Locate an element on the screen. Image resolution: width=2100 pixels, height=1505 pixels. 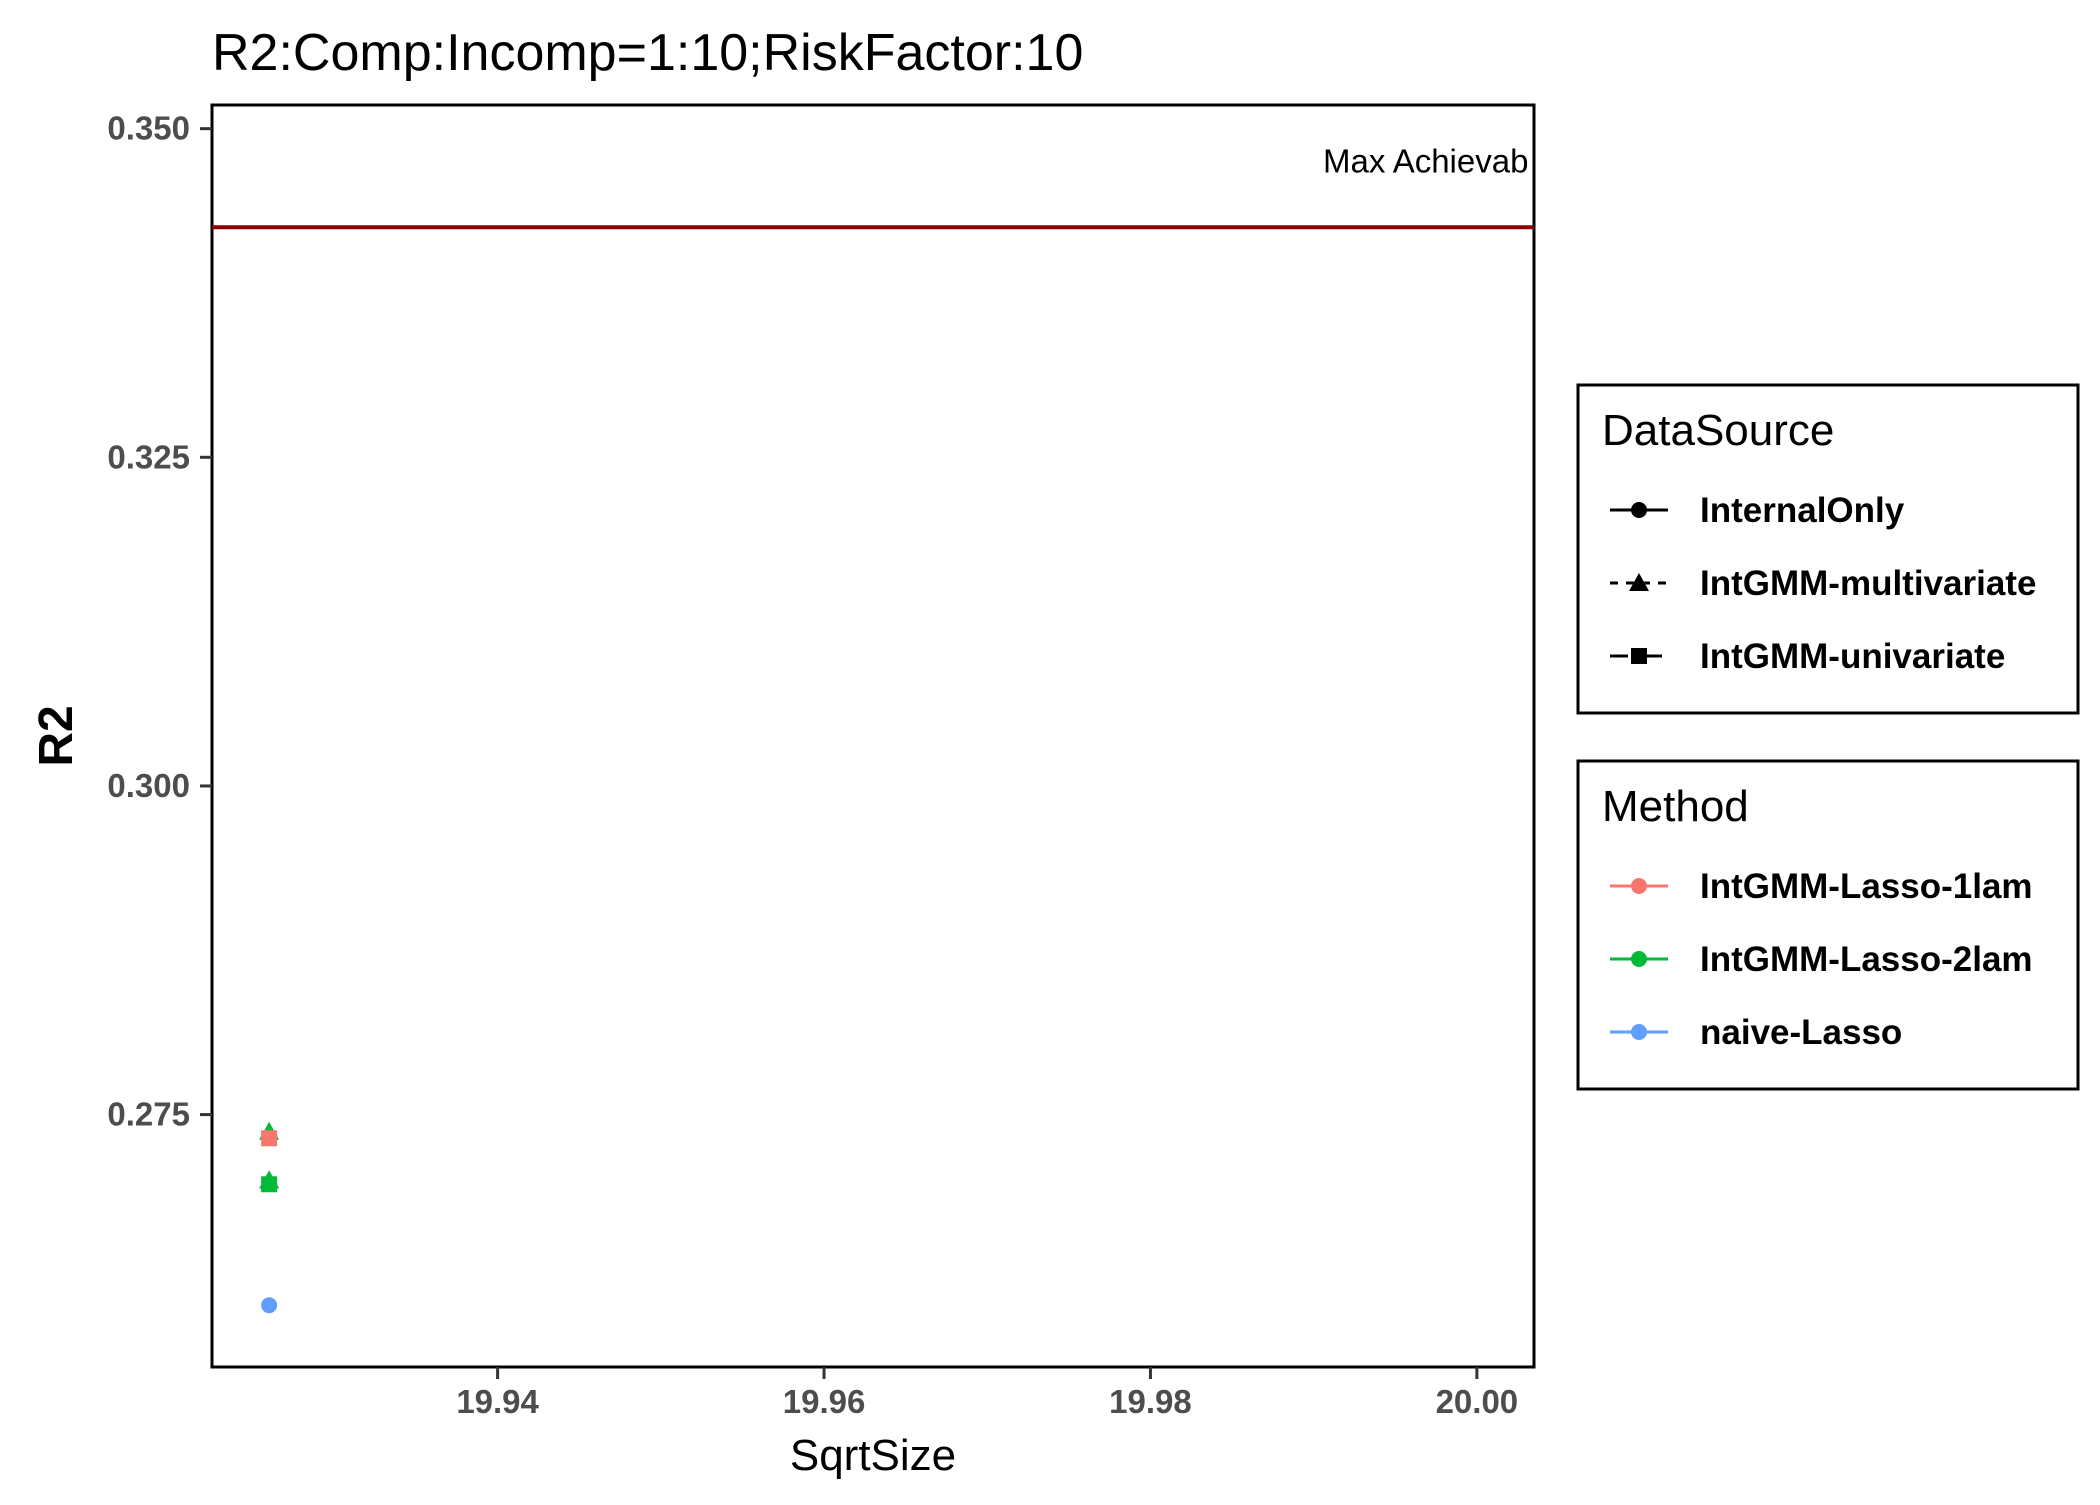
legend-method-title: Method is located at coordinates (1675, 806).